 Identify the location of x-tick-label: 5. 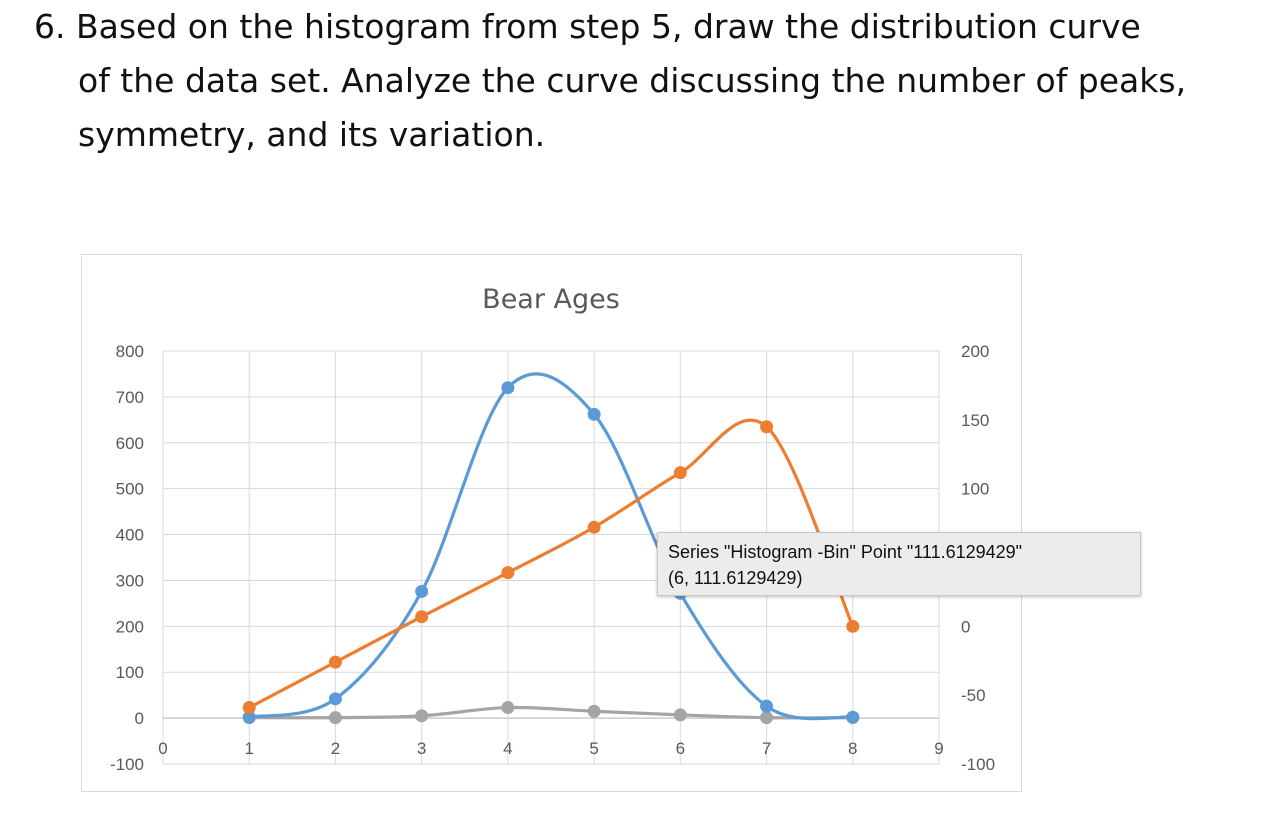
(593, 748).